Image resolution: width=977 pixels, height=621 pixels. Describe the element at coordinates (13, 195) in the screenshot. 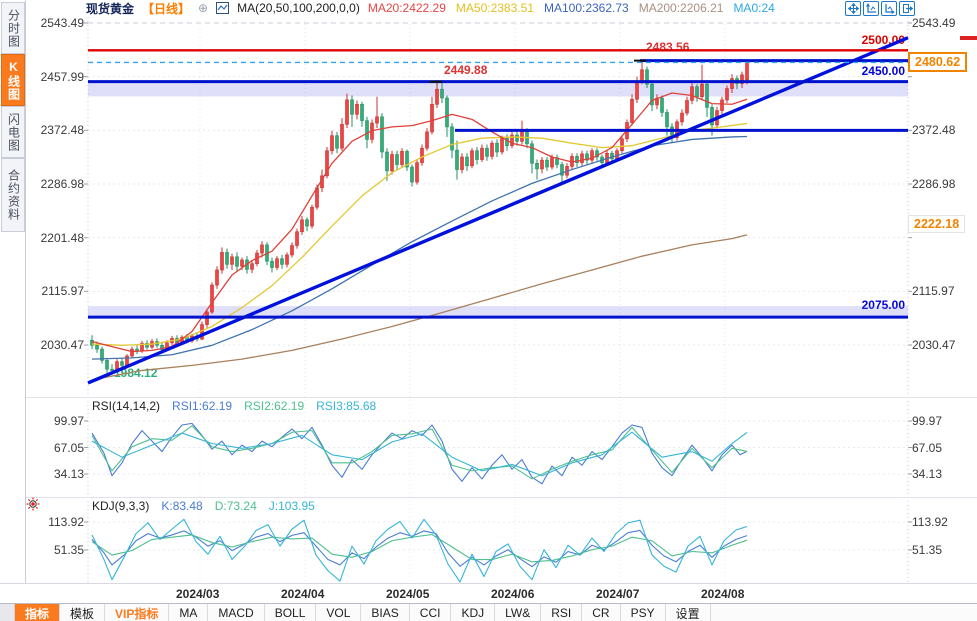

I see `sidebar-tab-4: 合约资料` at that location.